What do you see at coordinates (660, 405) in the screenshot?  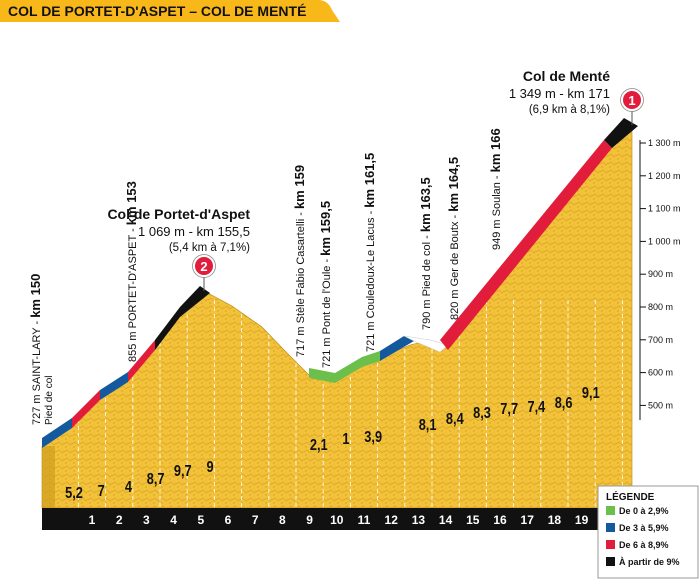 I see `altitude-label: 500 m` at bounding box center [660, 405].